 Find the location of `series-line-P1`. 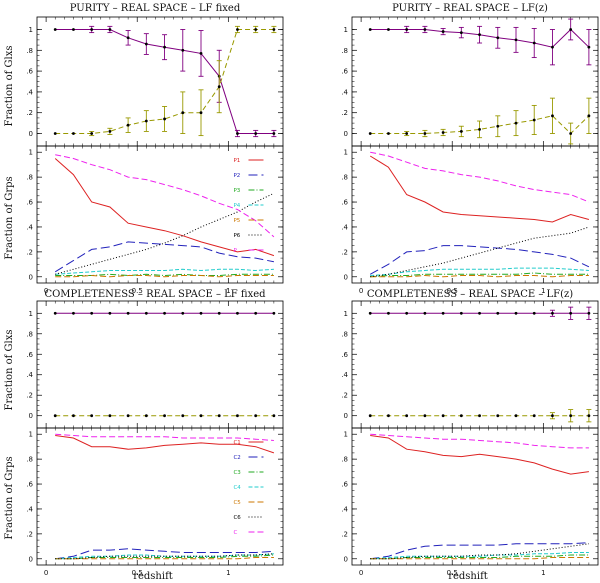

series-line-P1 is located at coordinates (479, 189).